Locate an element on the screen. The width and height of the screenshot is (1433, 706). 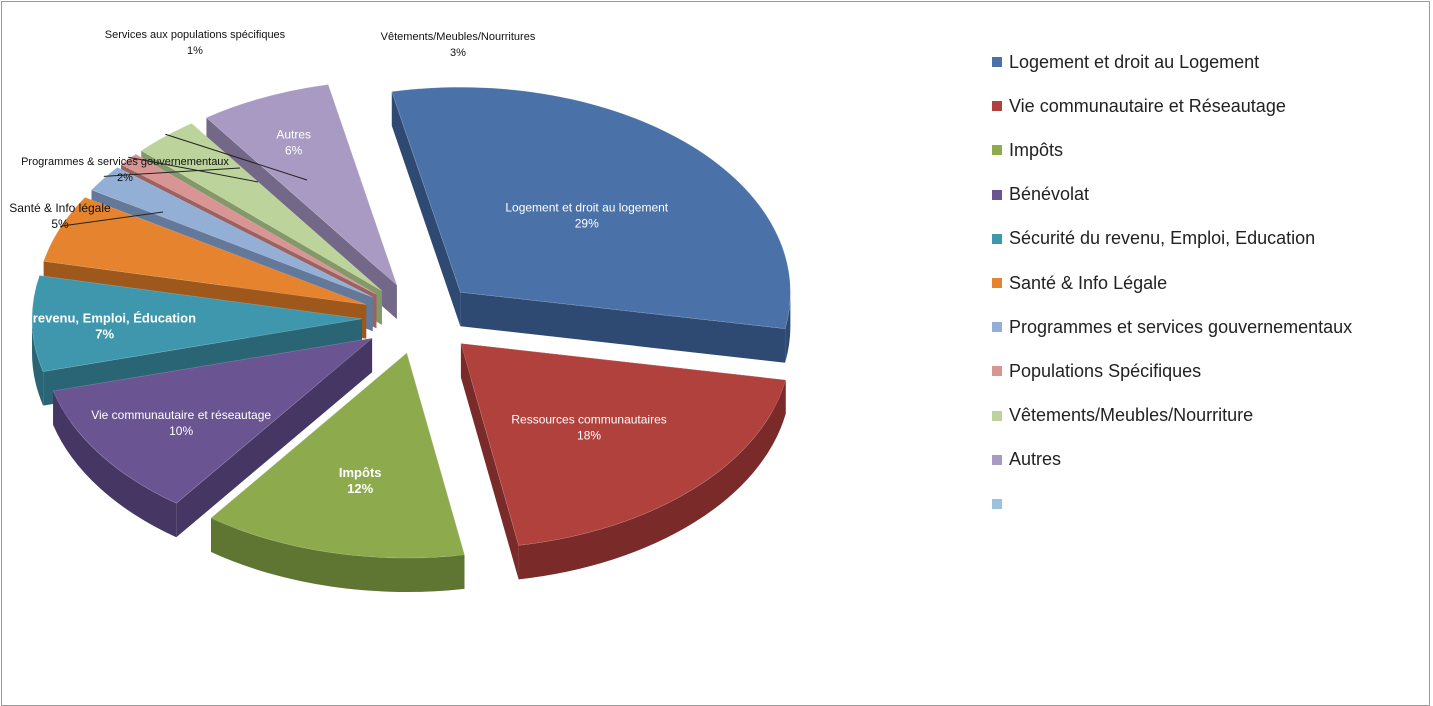
slice-label-7: Services aux populations spécifiques is located at coordinates (195, 35).